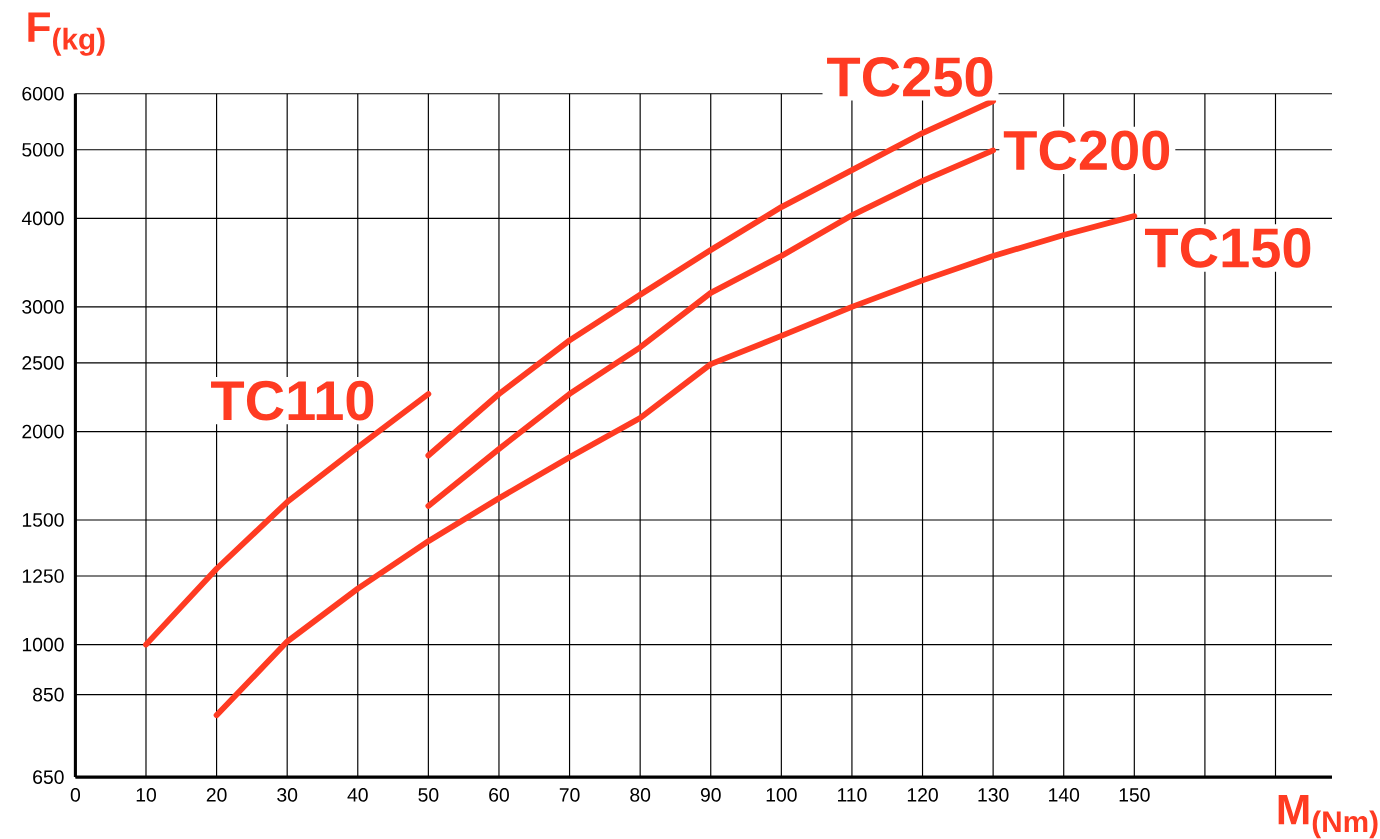  Describe the element at coordinates (1086, 150) in the screenshot. I see `series-label: TC200` at that location.